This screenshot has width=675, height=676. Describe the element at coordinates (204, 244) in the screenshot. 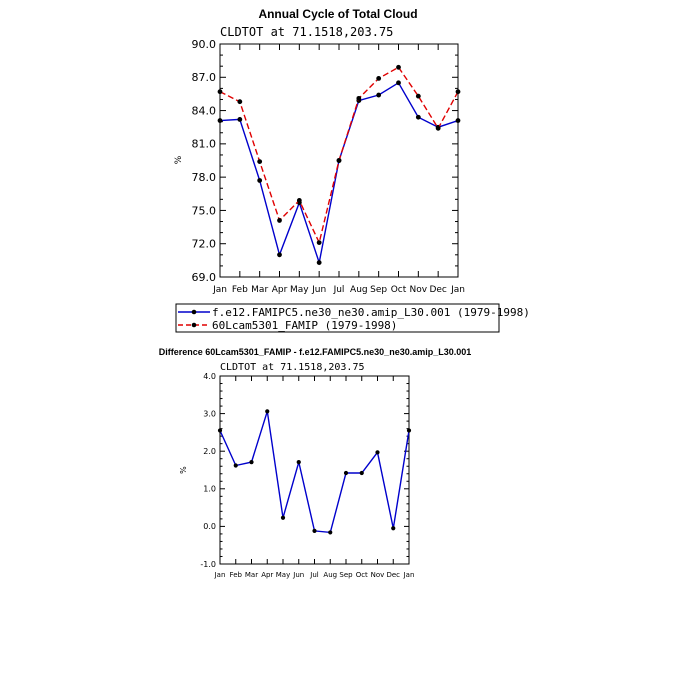

I see `ytick-label: 72.0` at that location.